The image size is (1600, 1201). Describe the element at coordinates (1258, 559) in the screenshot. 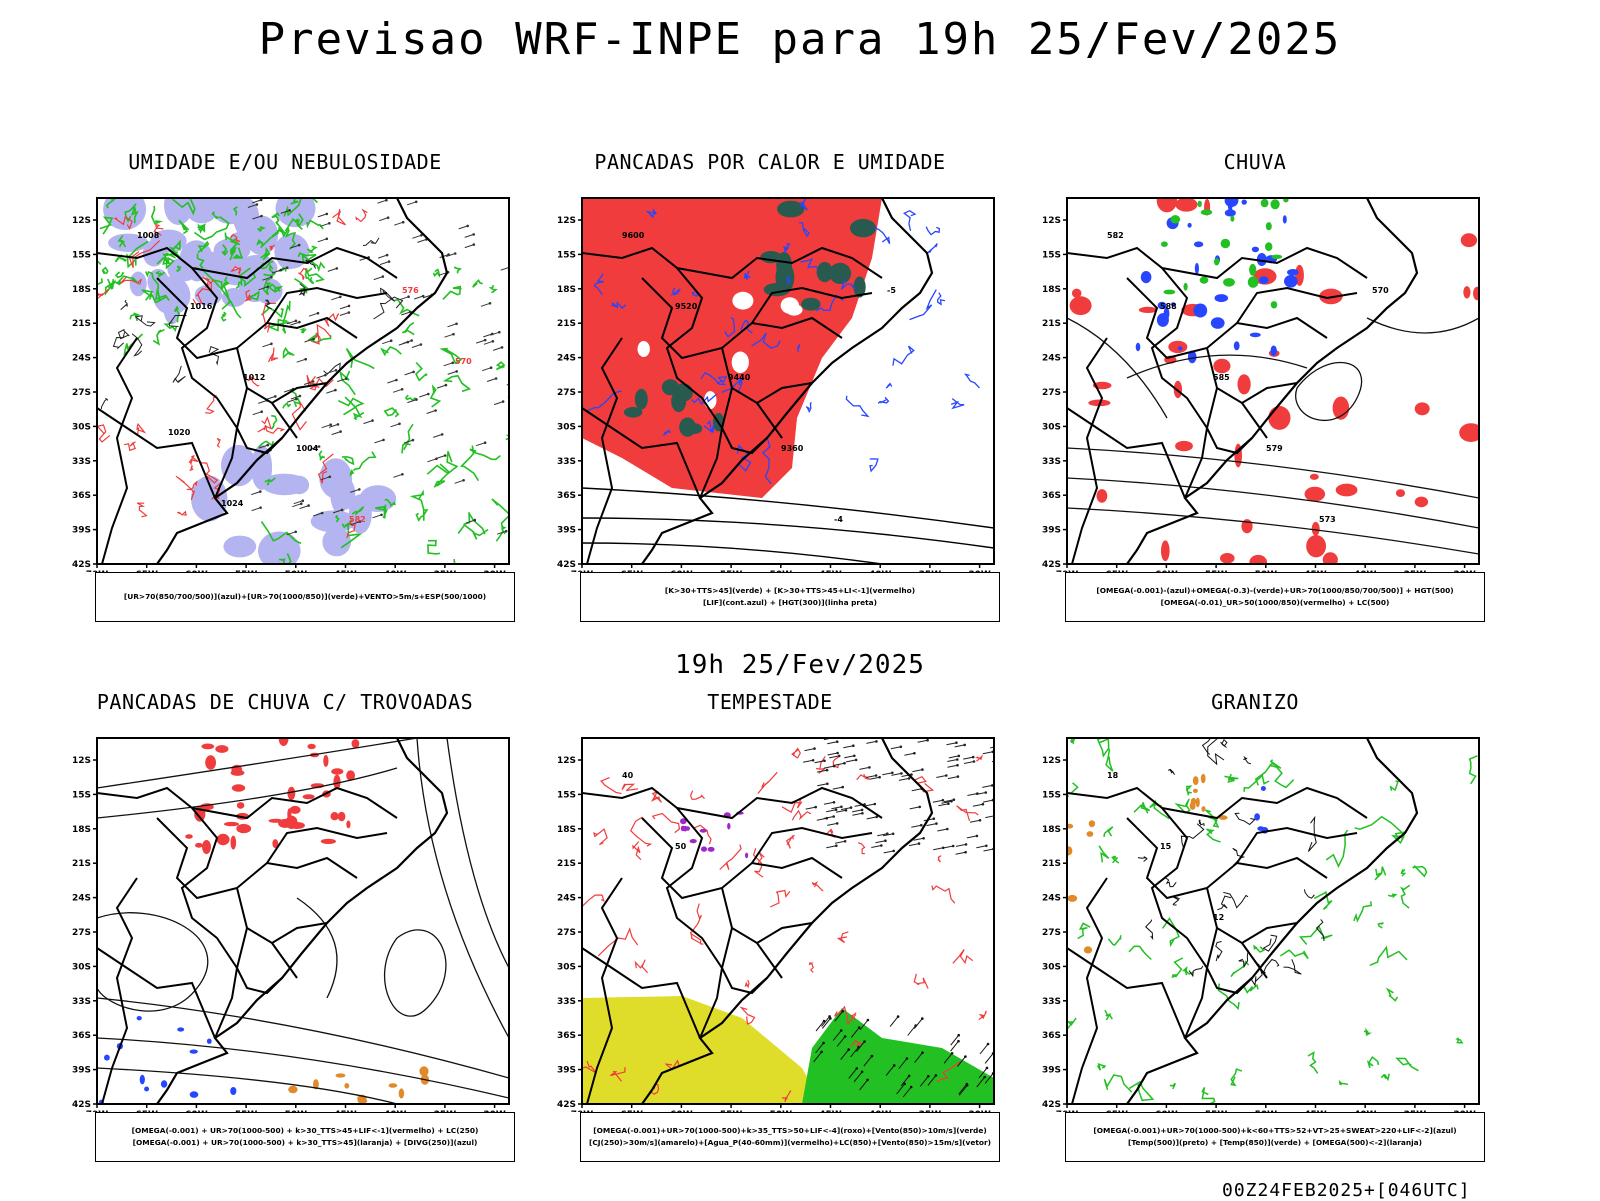

I see `rain-red-area` at that location.